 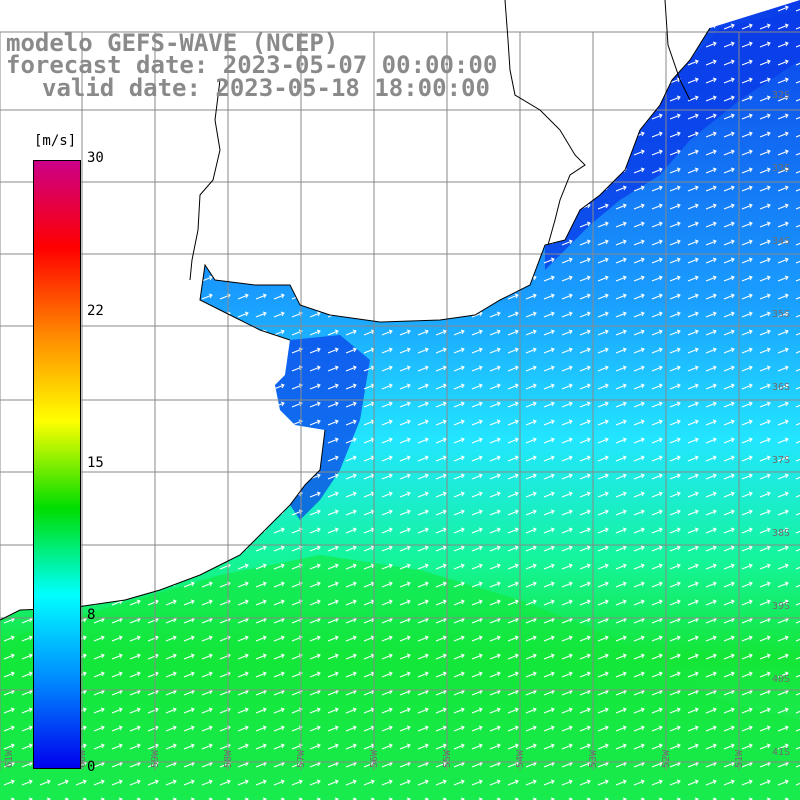 I want to click on colorbar-tick-8: 8, so click(x=91, y=615).